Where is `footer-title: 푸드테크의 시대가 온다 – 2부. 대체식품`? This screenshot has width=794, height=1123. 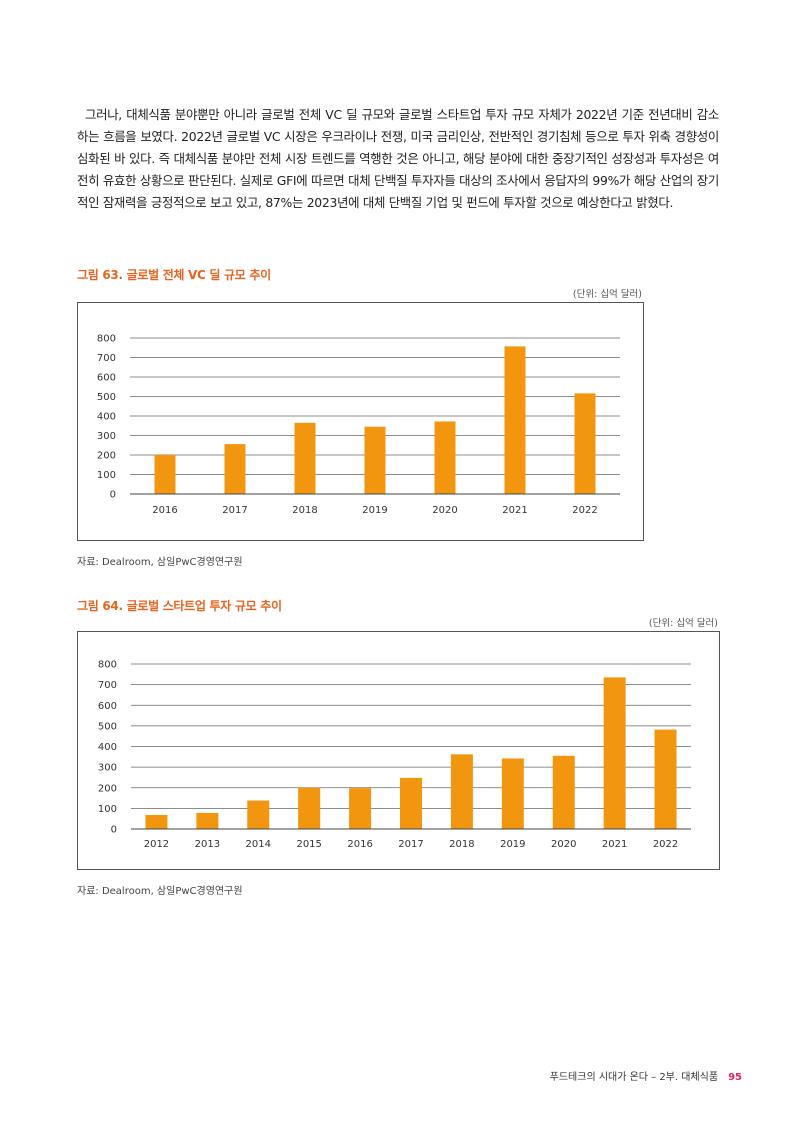
footer-title: 푸드테크의 시대가 온다 – 2부. 대체식품 is located at coordinates (634, 1077).